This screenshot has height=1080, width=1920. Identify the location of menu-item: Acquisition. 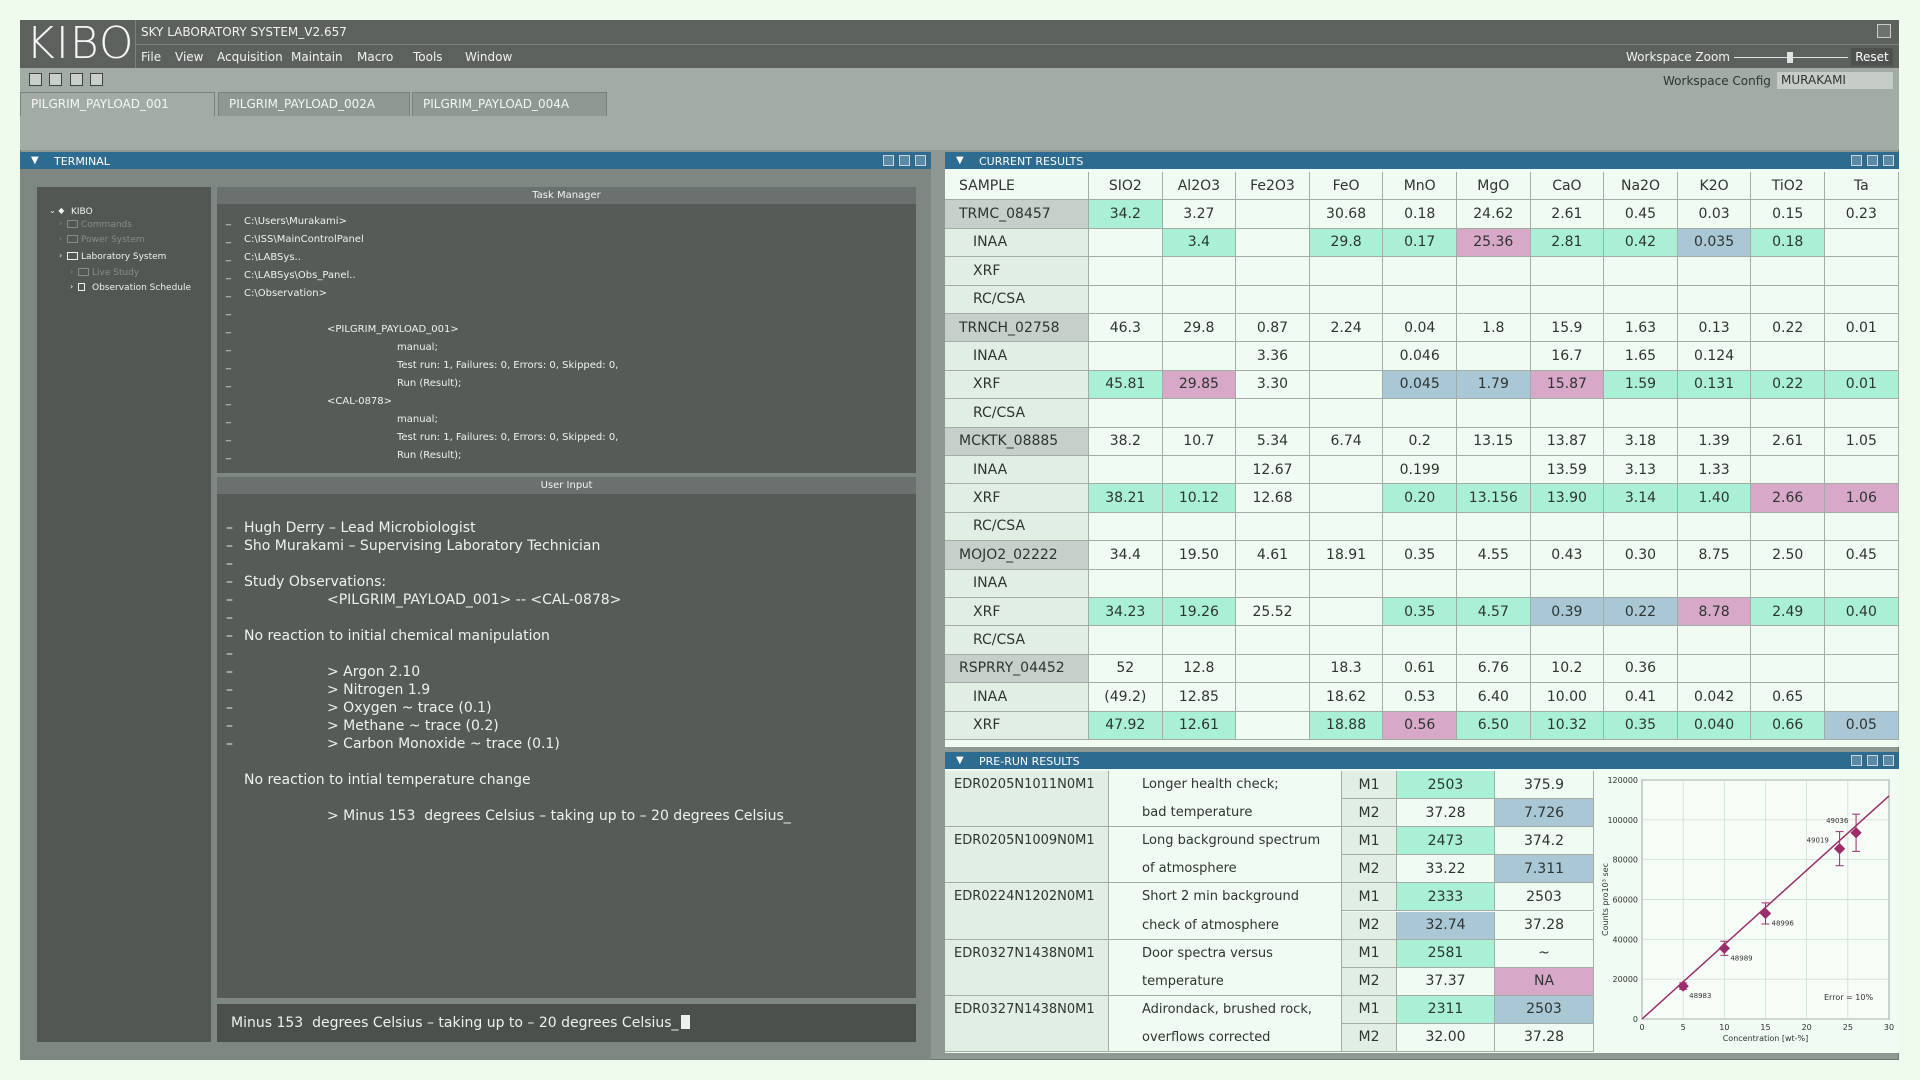
(250, 57).